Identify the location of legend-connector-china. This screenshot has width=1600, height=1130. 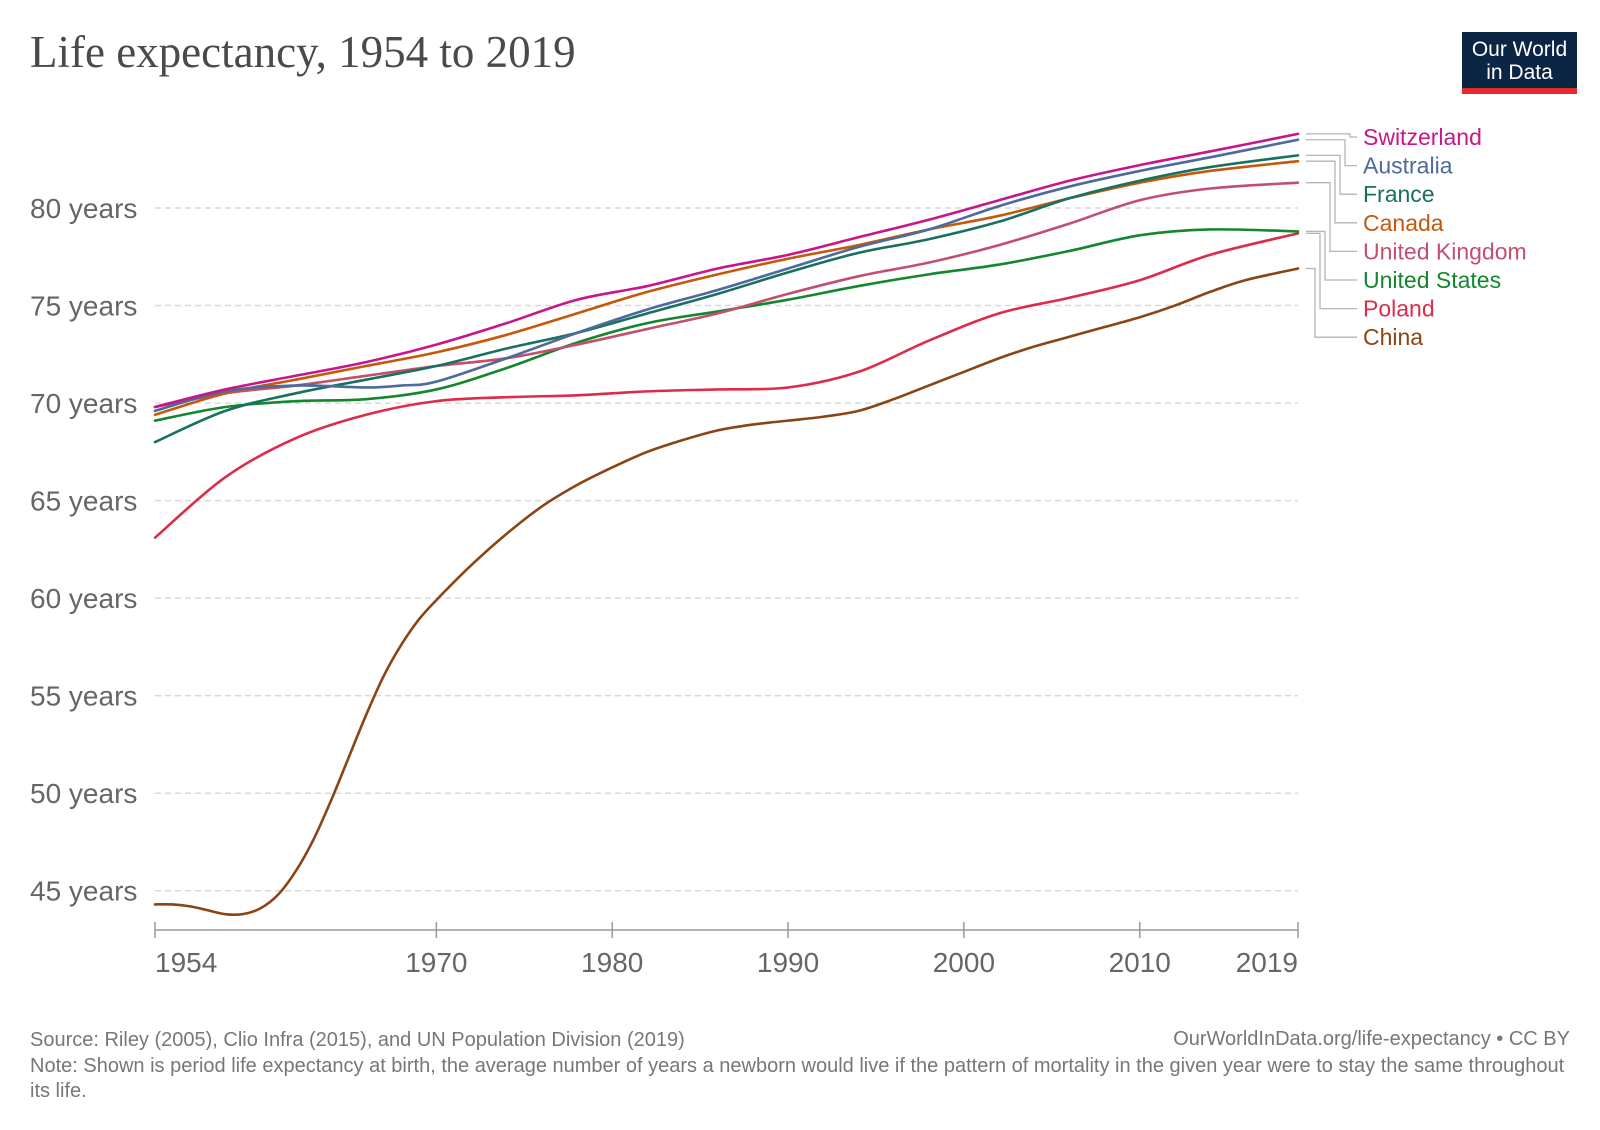
(1331, 302).